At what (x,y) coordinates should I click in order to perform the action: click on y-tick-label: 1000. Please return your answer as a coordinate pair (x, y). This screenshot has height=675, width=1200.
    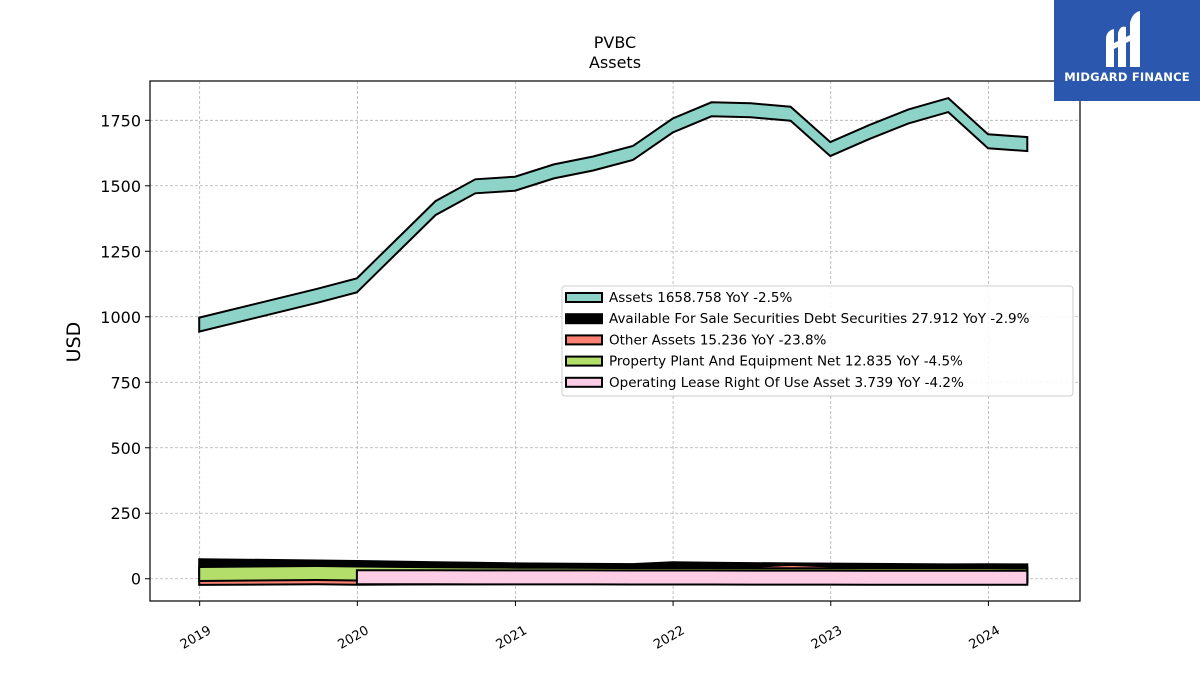
    Looking at the image, I should click on (120, 317).